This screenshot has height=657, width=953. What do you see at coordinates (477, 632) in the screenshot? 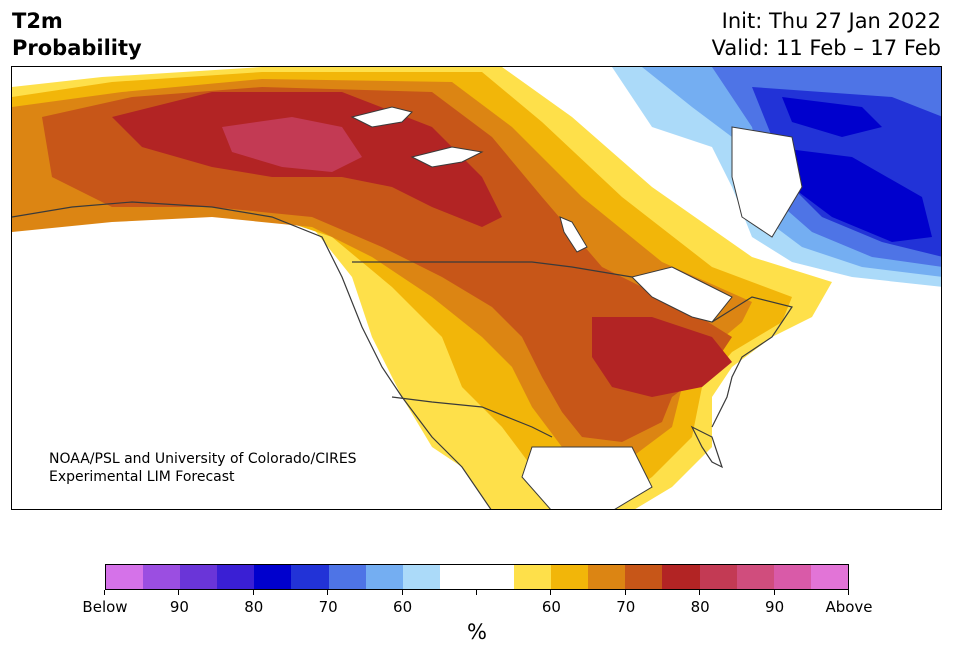
I see `colorbar-unit: %` at bounding box center [477, 632].